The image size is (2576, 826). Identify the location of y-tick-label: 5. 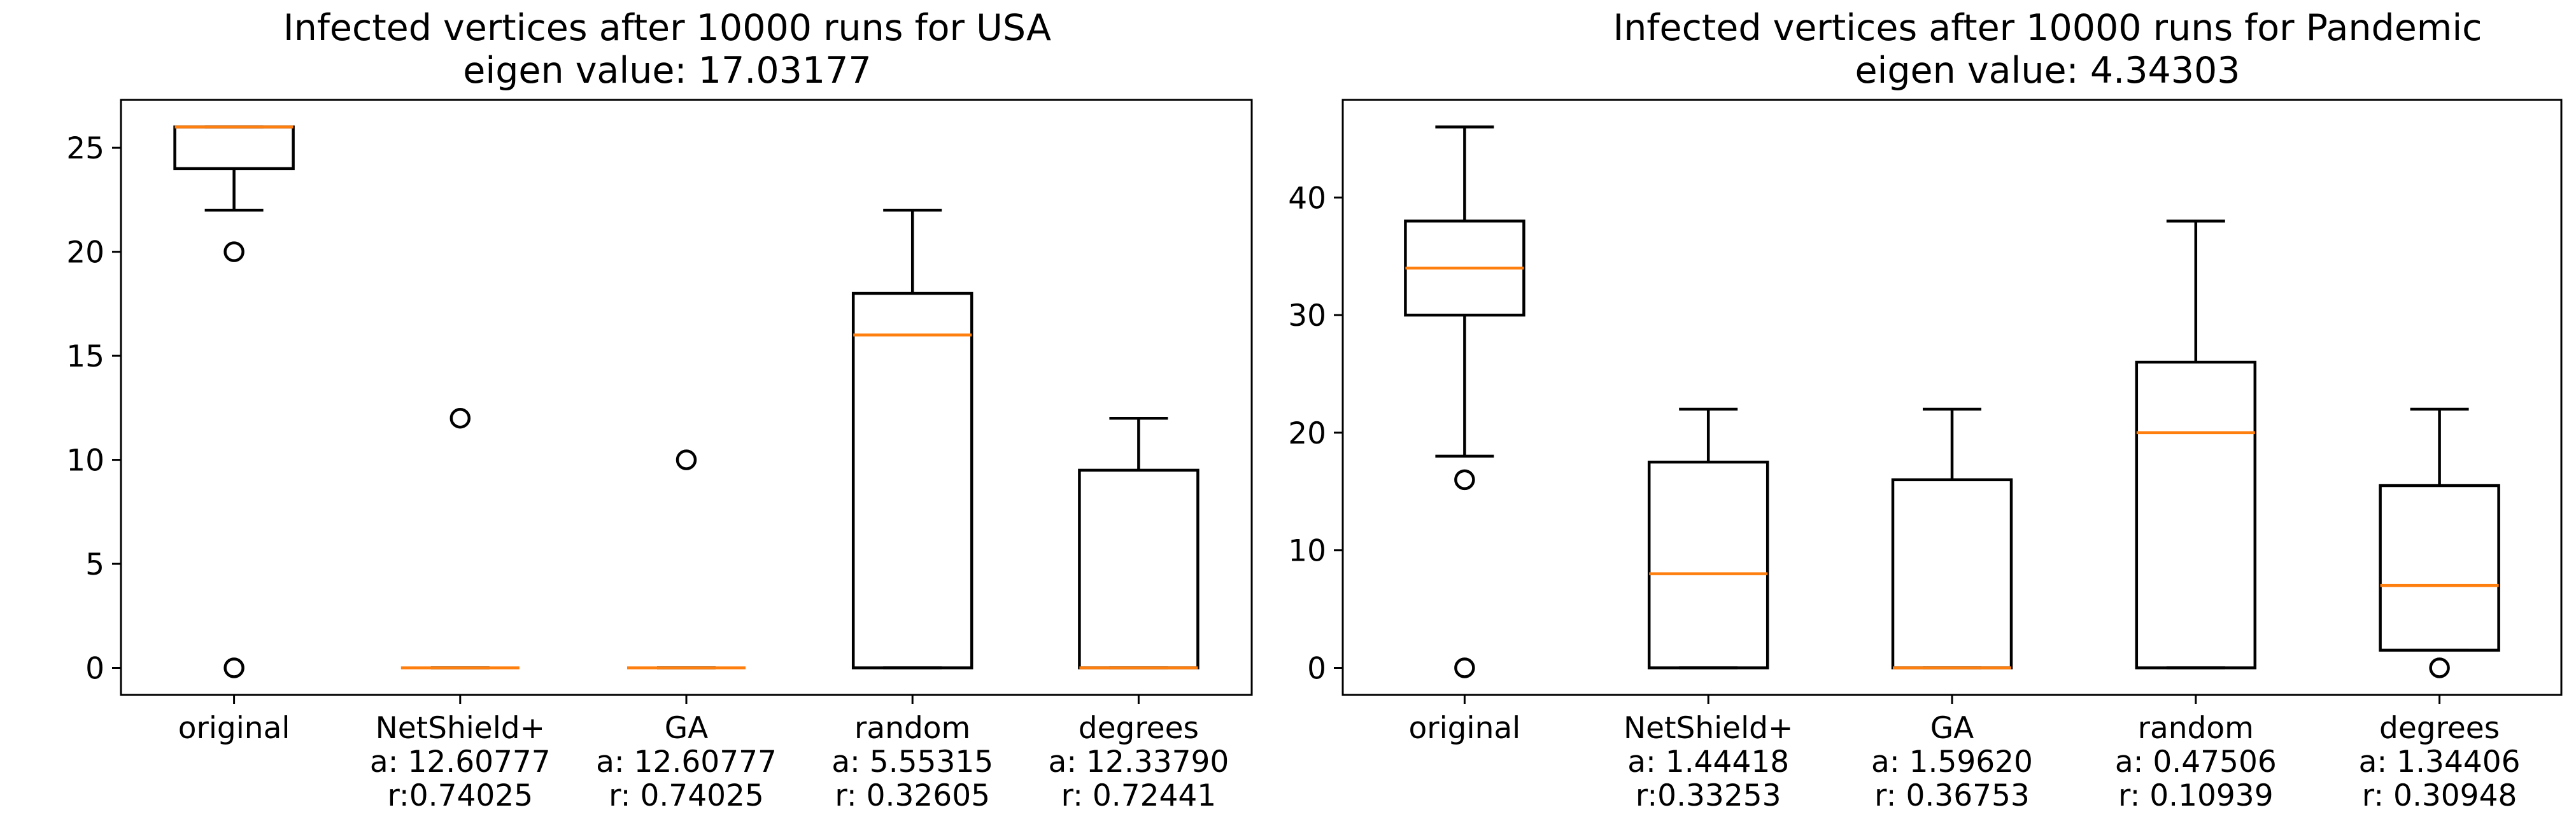
(94, 564).